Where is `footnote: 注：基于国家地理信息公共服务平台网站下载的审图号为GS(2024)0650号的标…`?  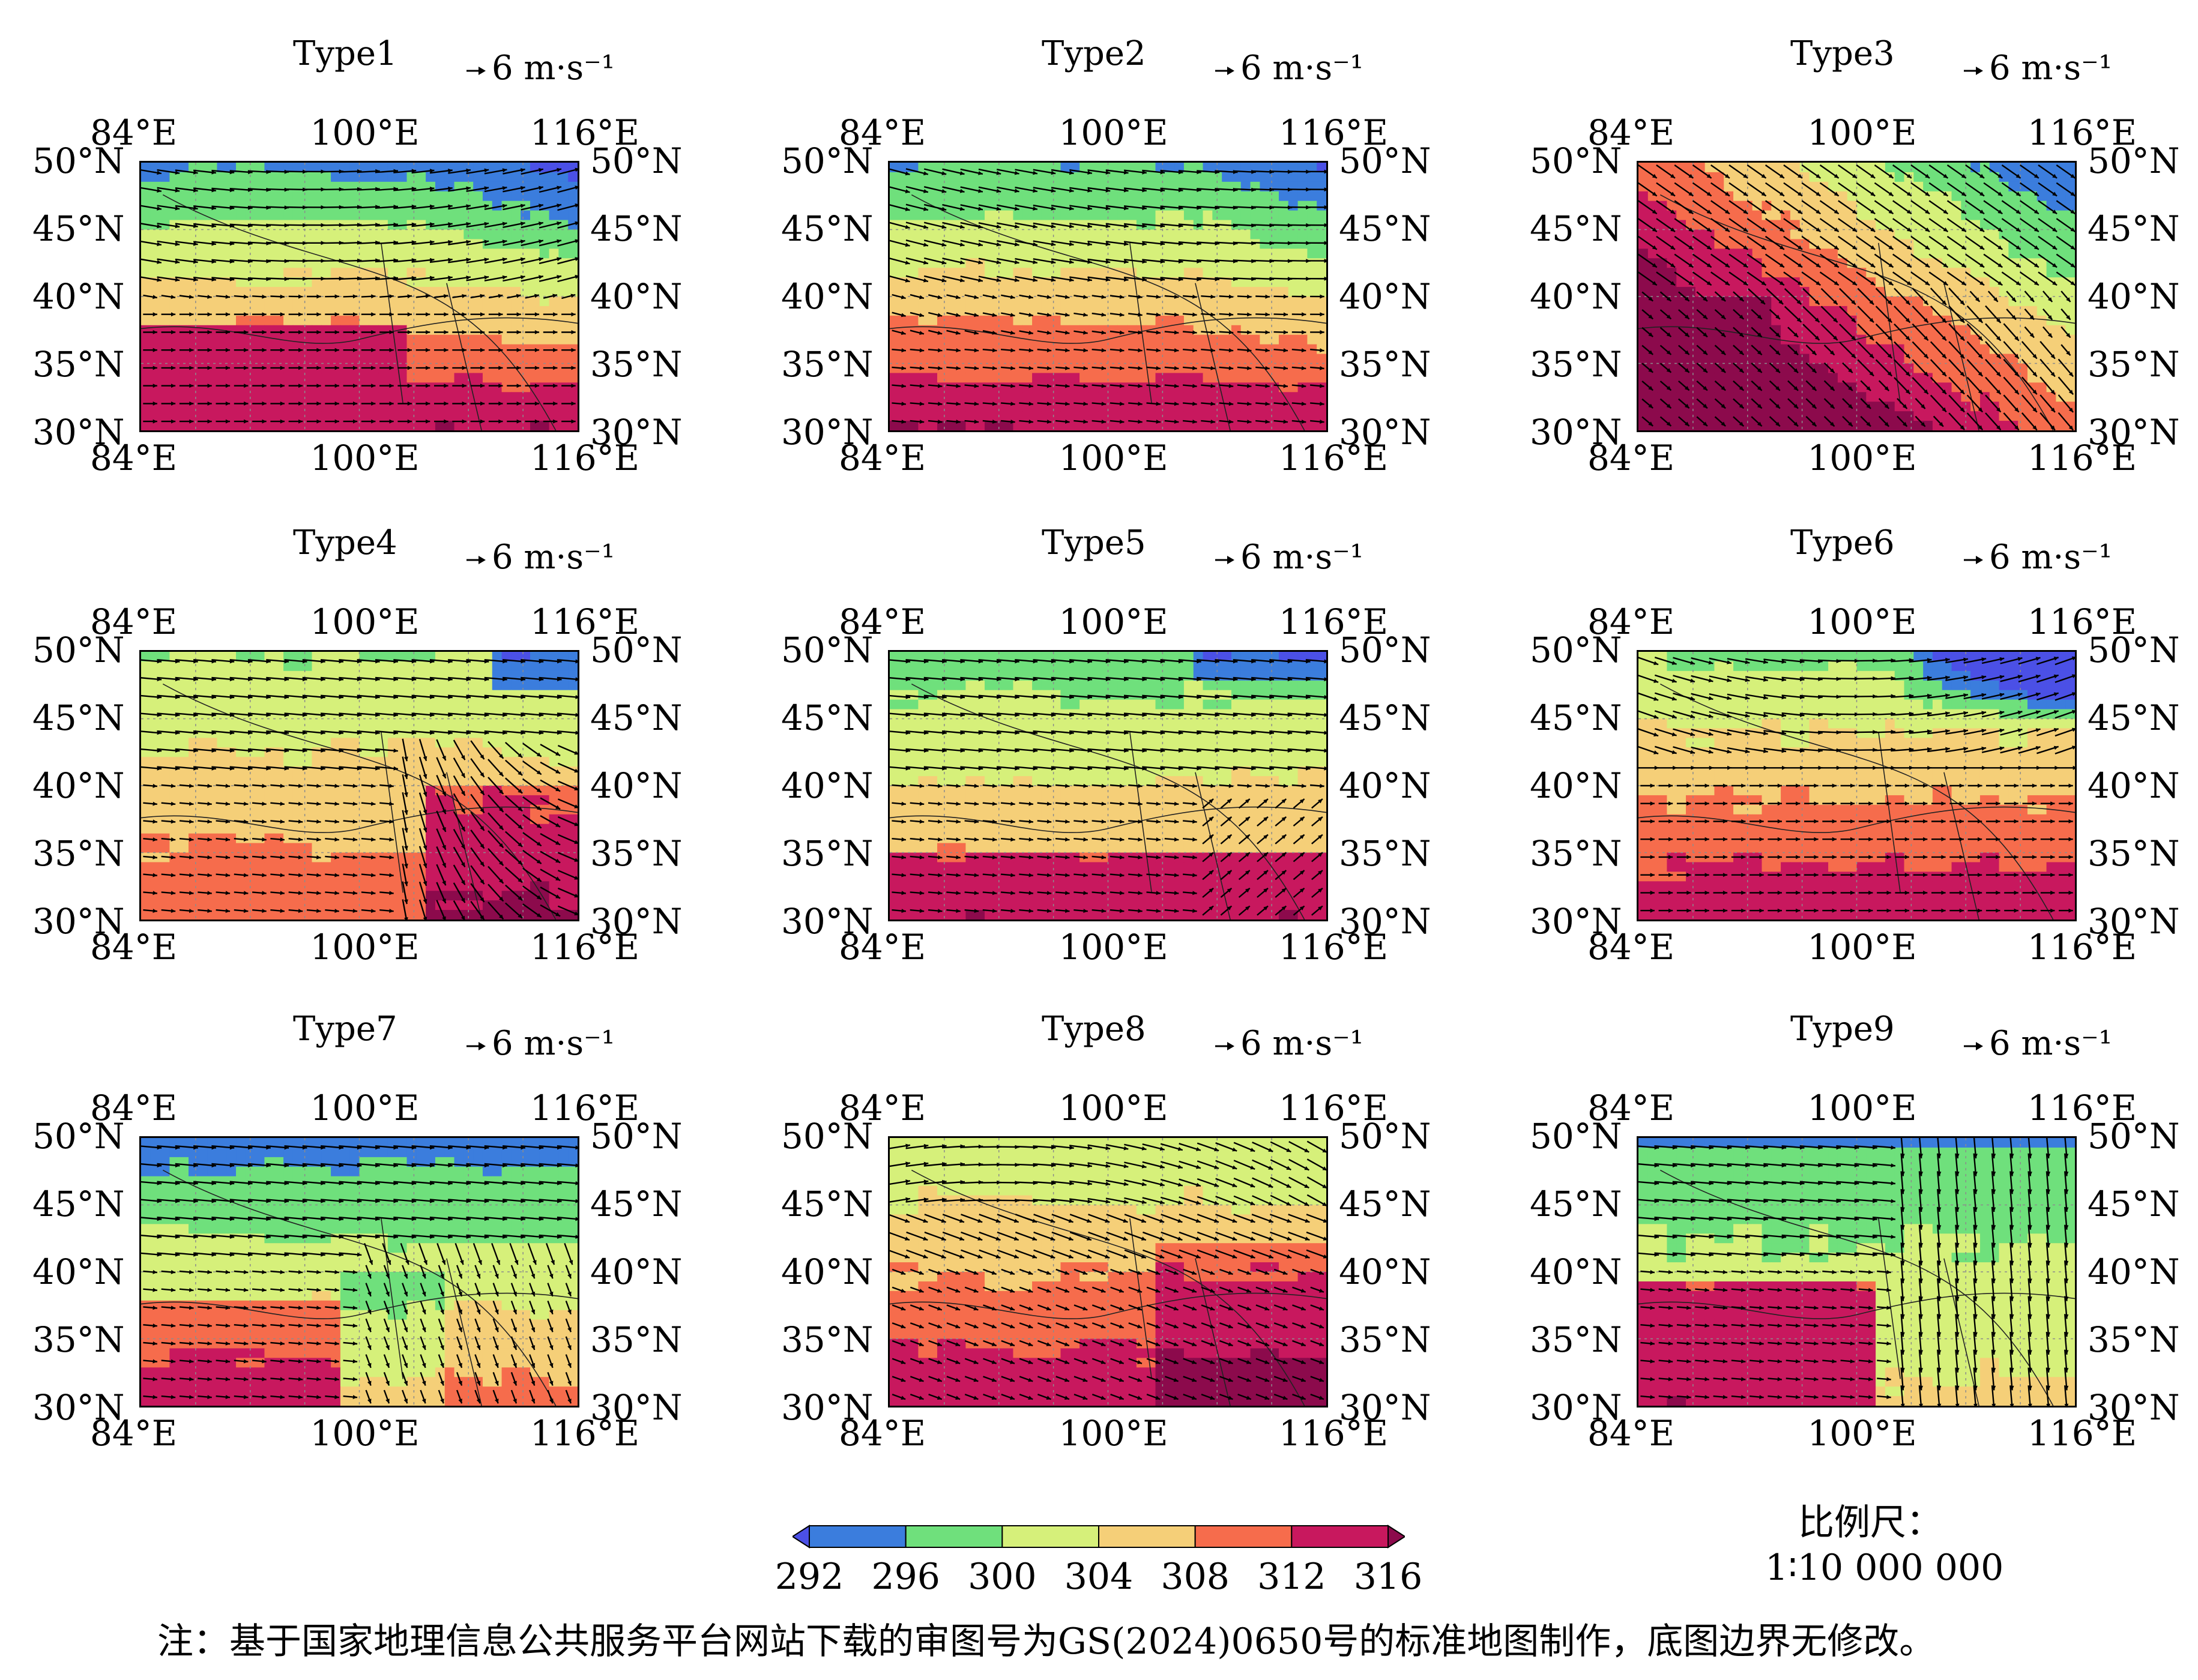 footnote: 注：基于国家地理信息公共服务平台网站下载的审图号为GS(2024)0650号的标… is located at coordinates (1046, 1642).